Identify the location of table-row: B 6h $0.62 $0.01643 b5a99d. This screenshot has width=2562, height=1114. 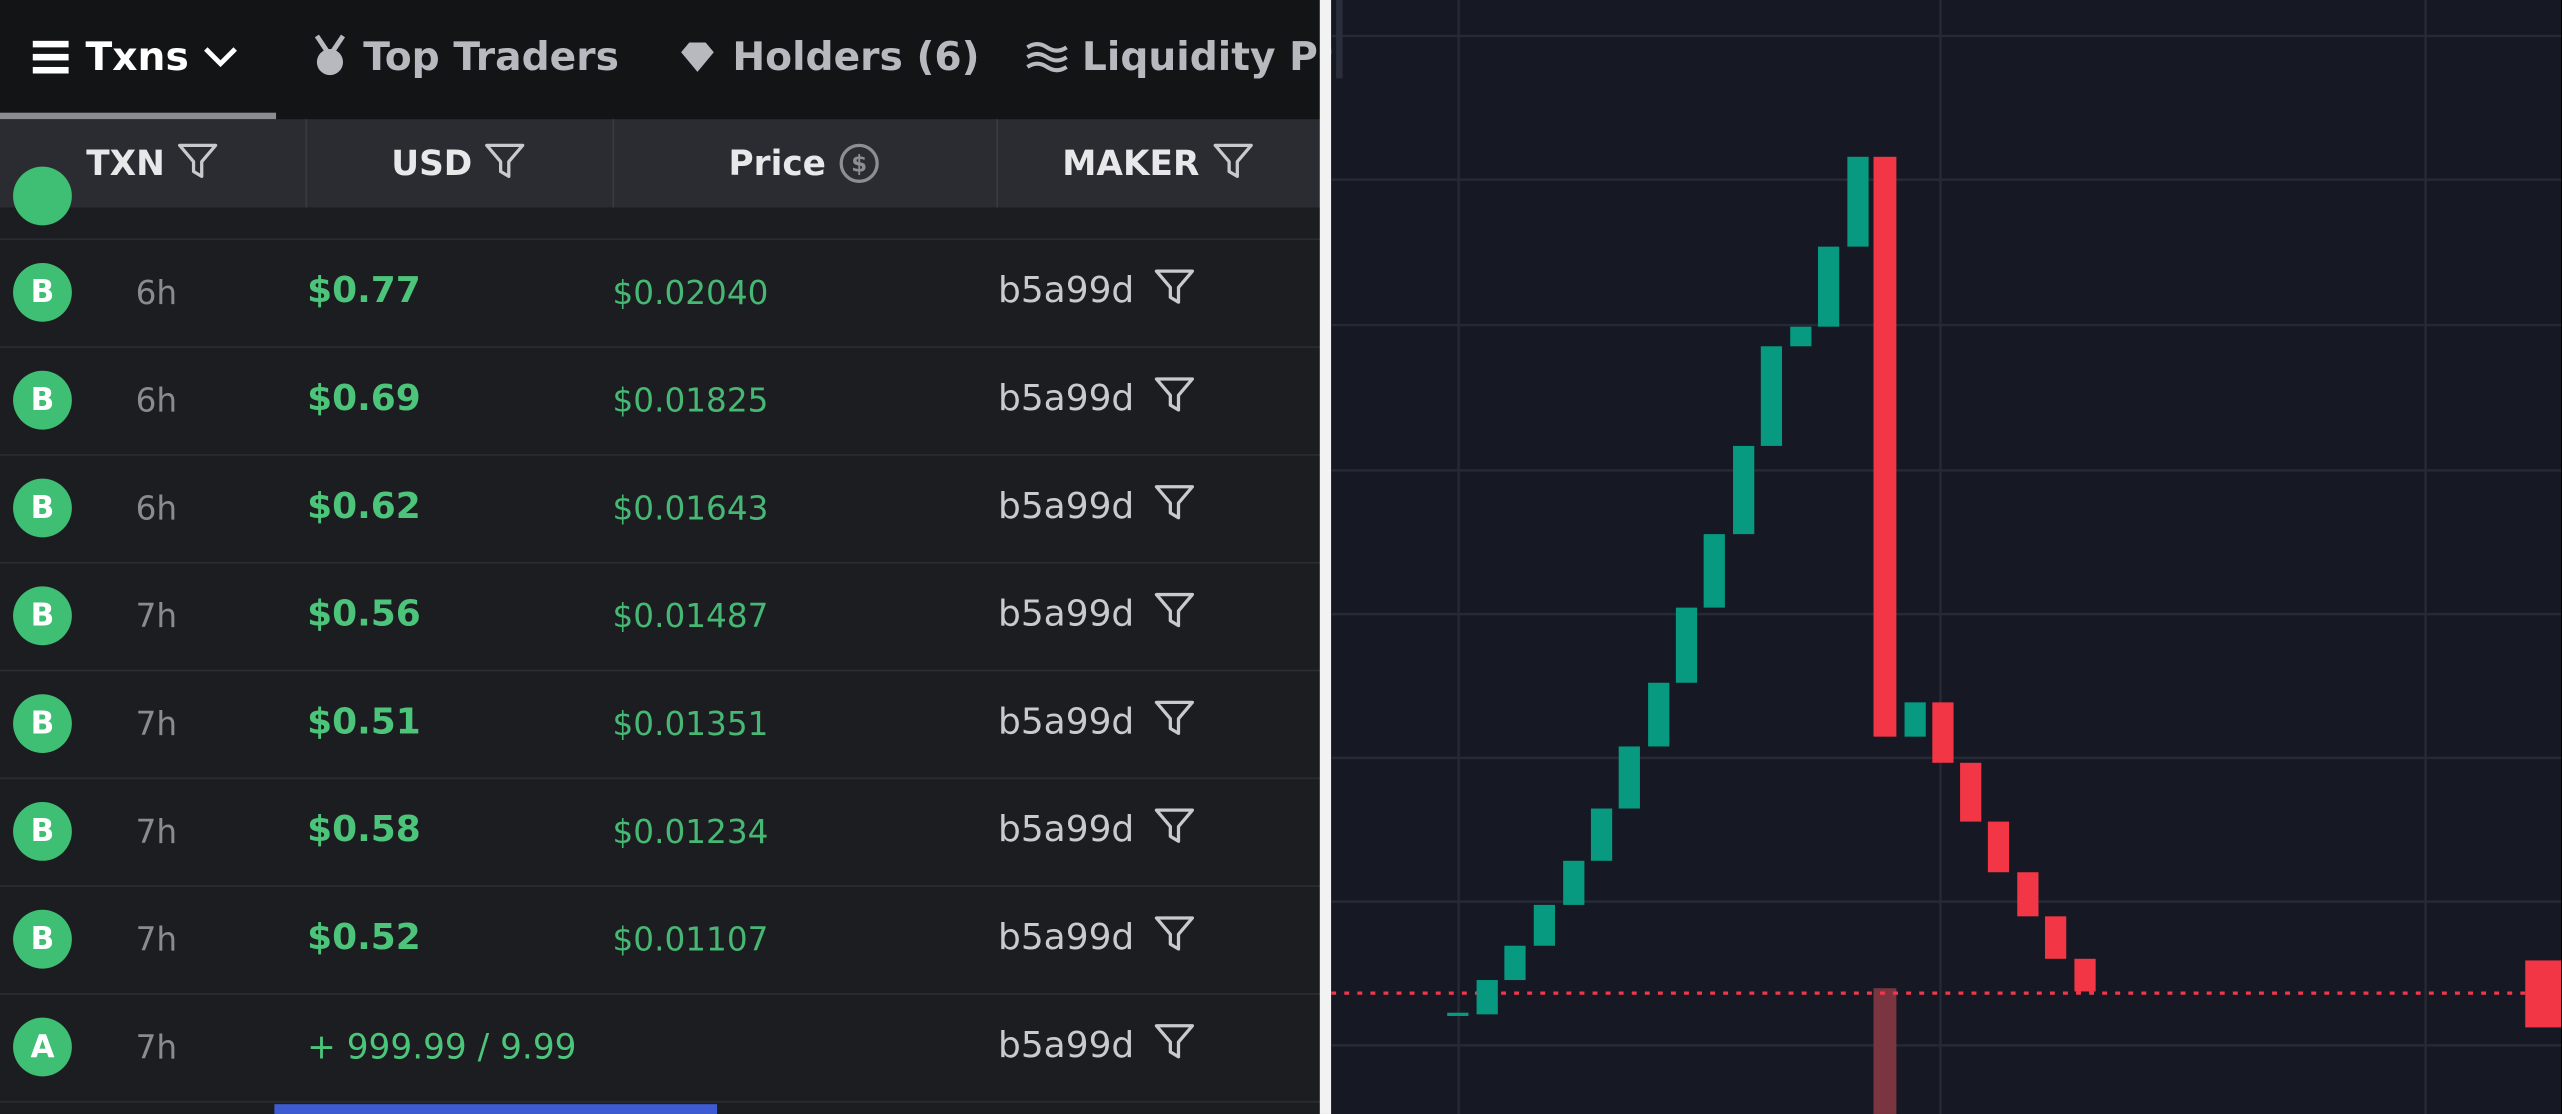
(660, 509).